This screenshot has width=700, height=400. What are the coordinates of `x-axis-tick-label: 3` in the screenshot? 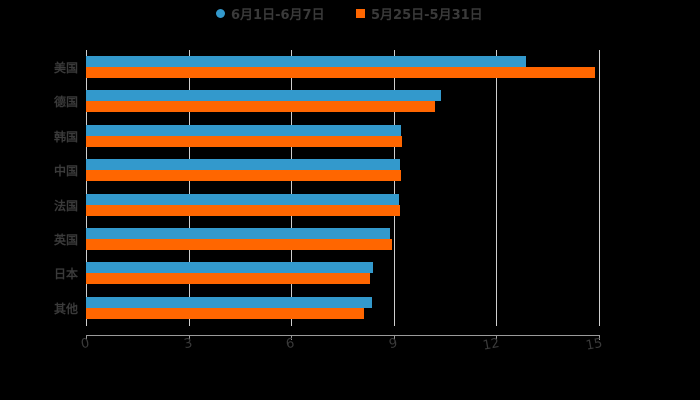 It's located at (188, 344).